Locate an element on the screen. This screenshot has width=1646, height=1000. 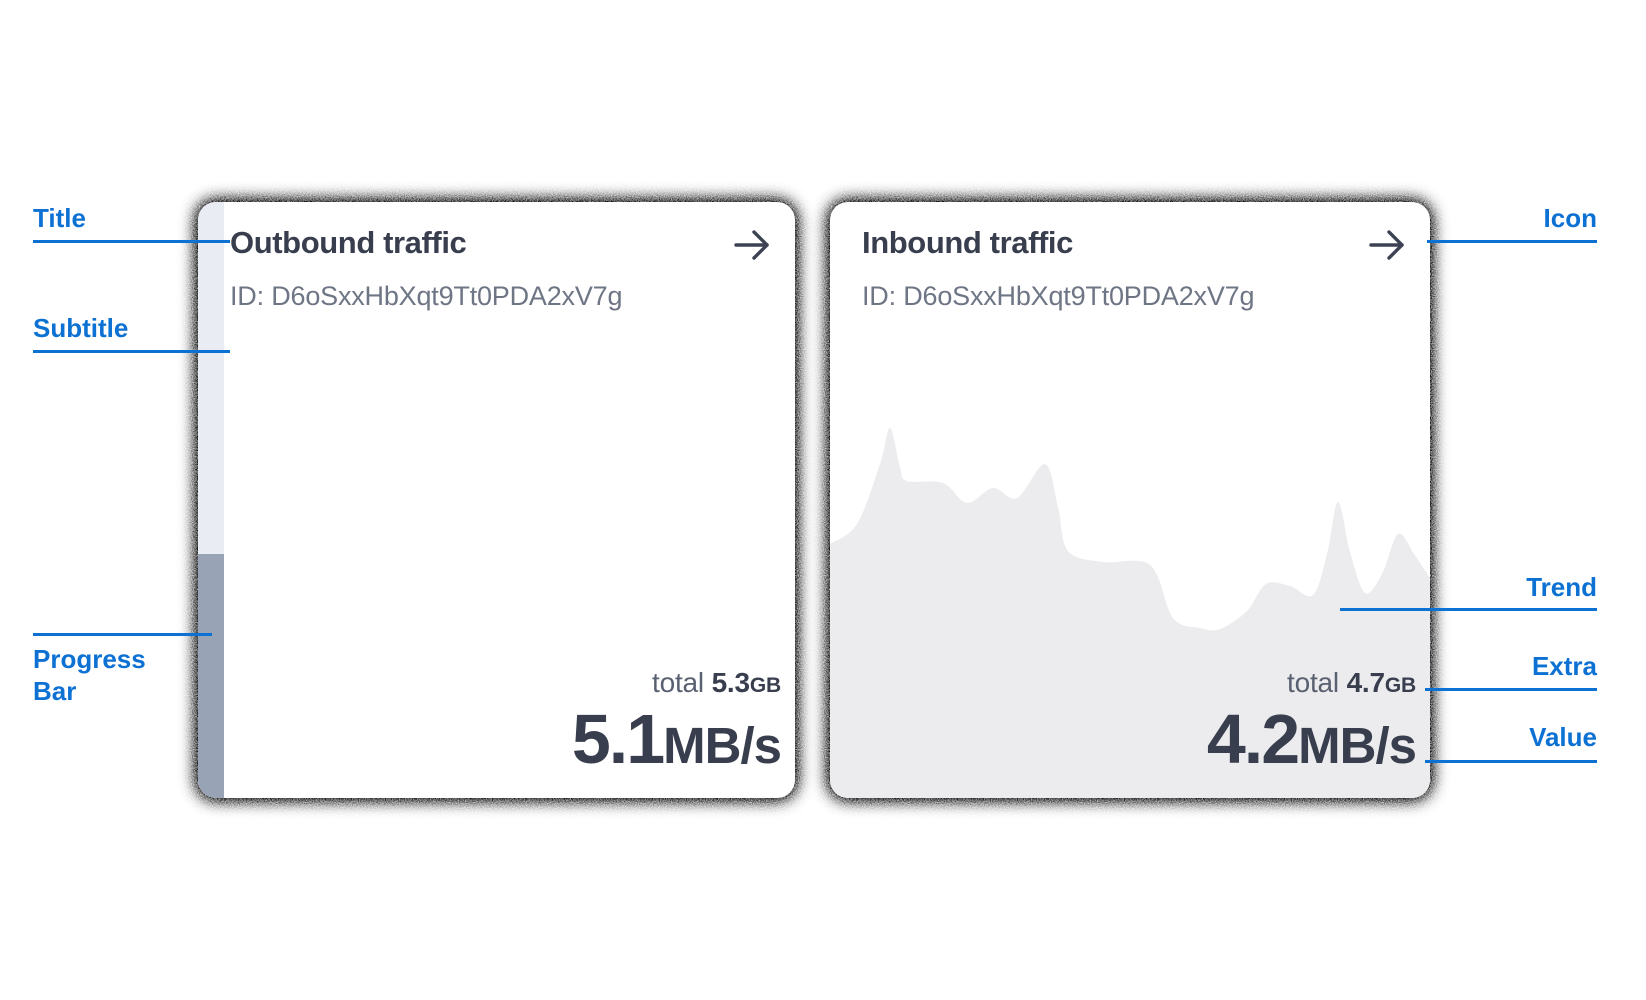
annotation-progress-bar: Progress Bar is located at coordinates (89, 675).